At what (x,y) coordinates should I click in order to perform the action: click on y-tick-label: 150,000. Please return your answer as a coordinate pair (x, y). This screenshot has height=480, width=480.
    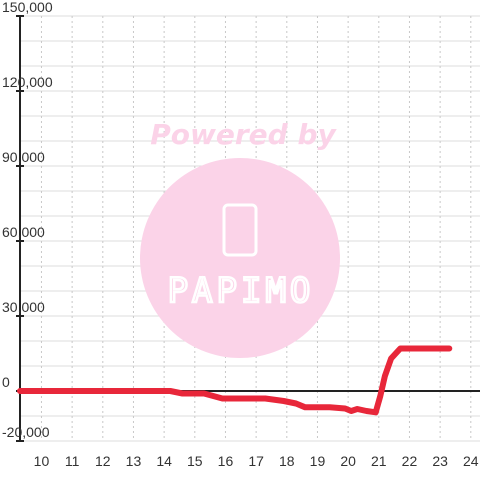
    Looking at the image, I should click on (27, 7).